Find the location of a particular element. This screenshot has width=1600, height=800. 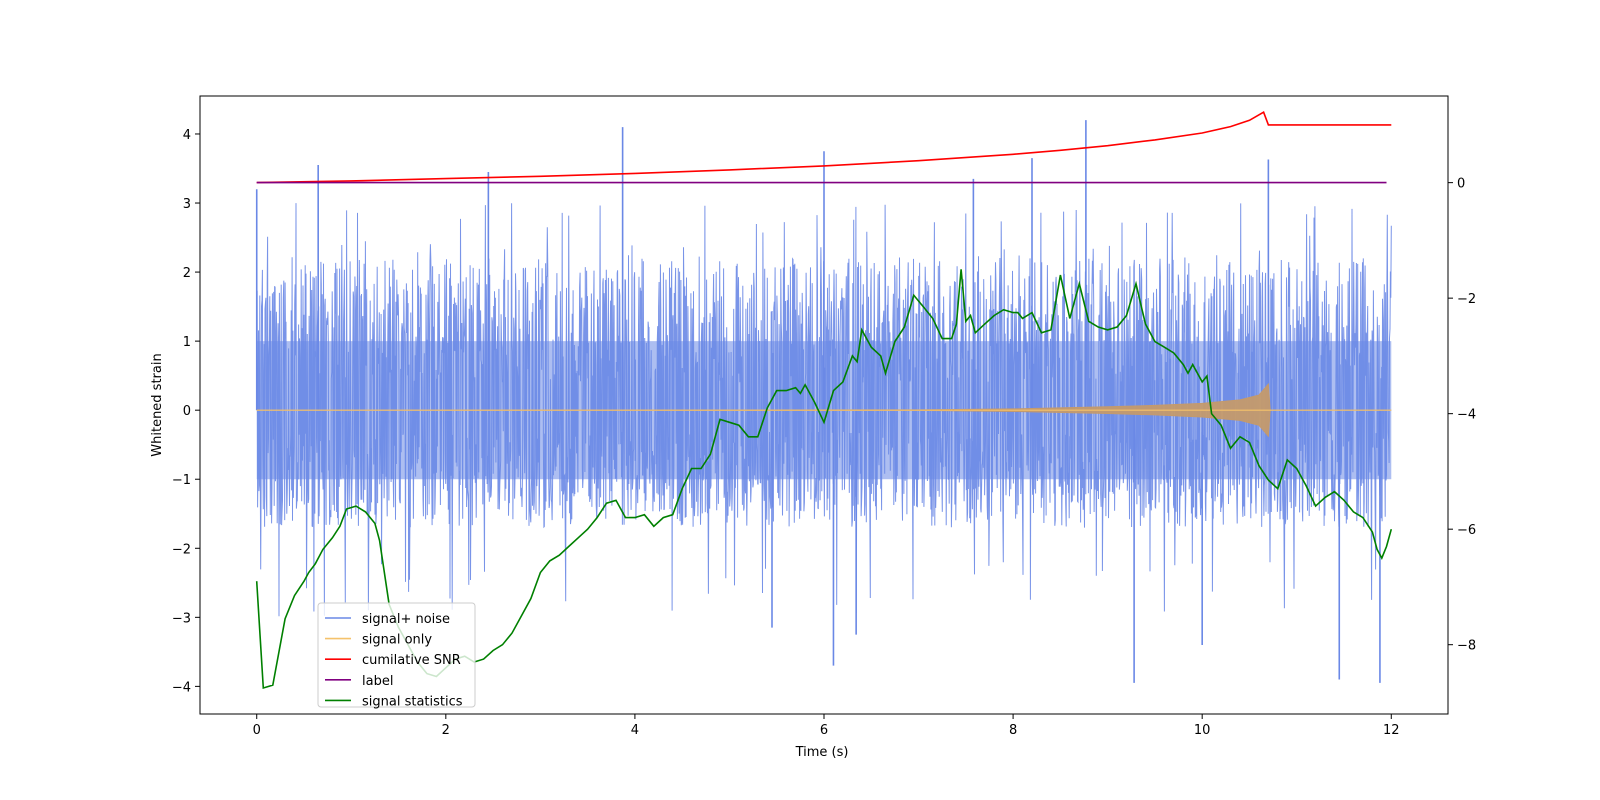

y-tick-label: 1 is located at coordinates (187, 342).